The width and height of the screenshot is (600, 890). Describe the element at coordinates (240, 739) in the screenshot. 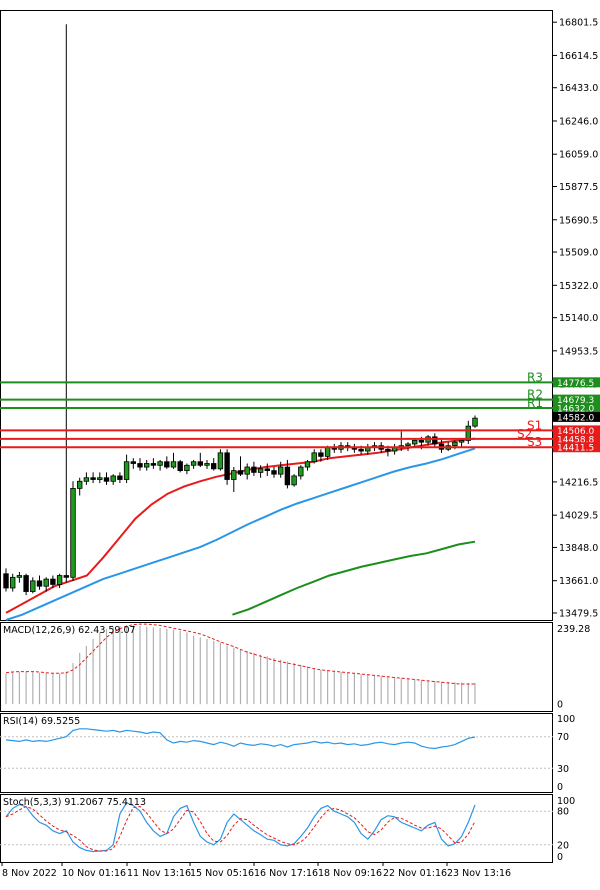

I see `rsi-line` at that location.